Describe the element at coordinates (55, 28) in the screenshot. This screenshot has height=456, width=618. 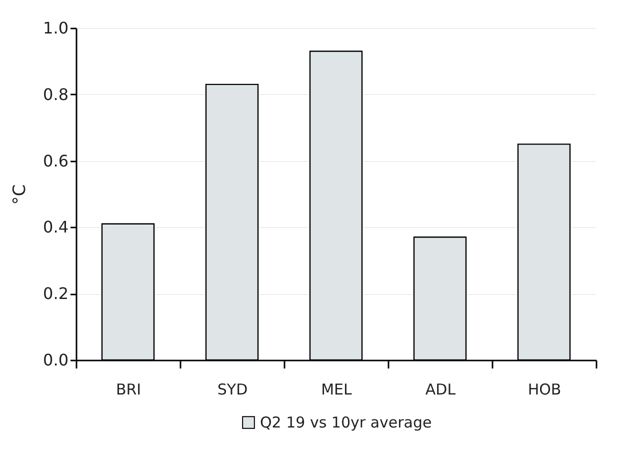
I see `y-tick-label: 1.0` at that location.